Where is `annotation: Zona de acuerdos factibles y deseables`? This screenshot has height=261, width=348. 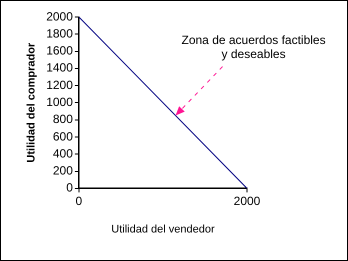
annotation: Zona de acuerdos factibles y deseables is located at coordinates (254, 46).